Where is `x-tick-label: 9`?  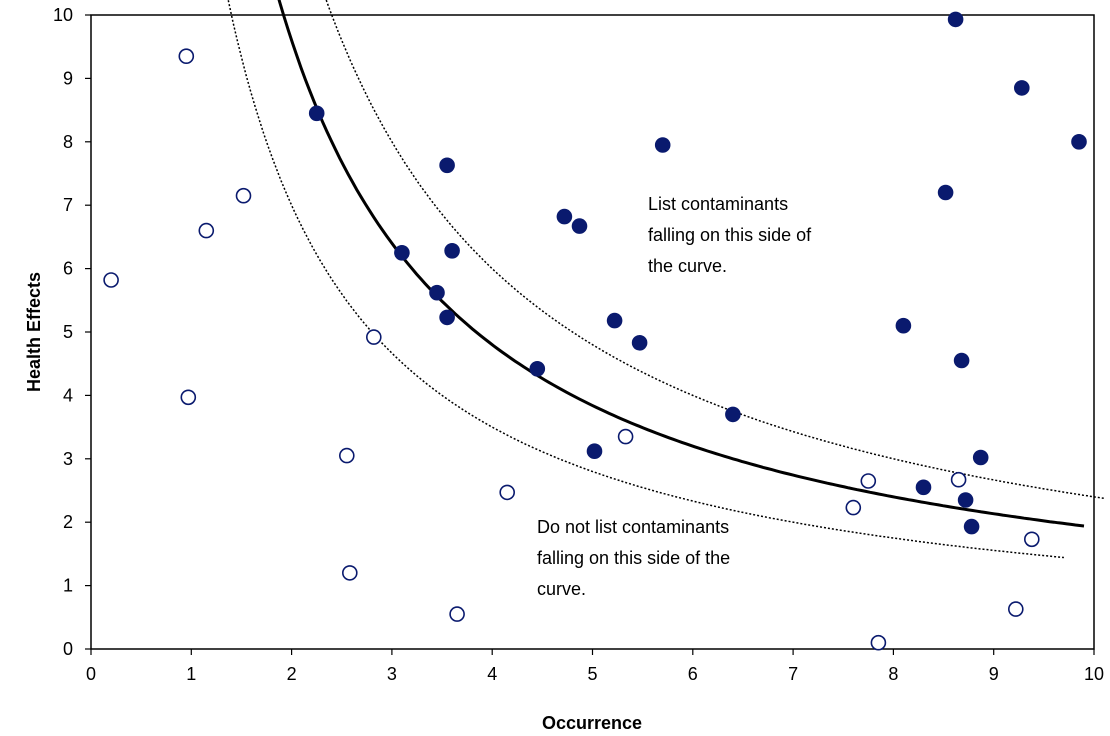
x-tick-label: 9 is located at coordinates (994, 674).